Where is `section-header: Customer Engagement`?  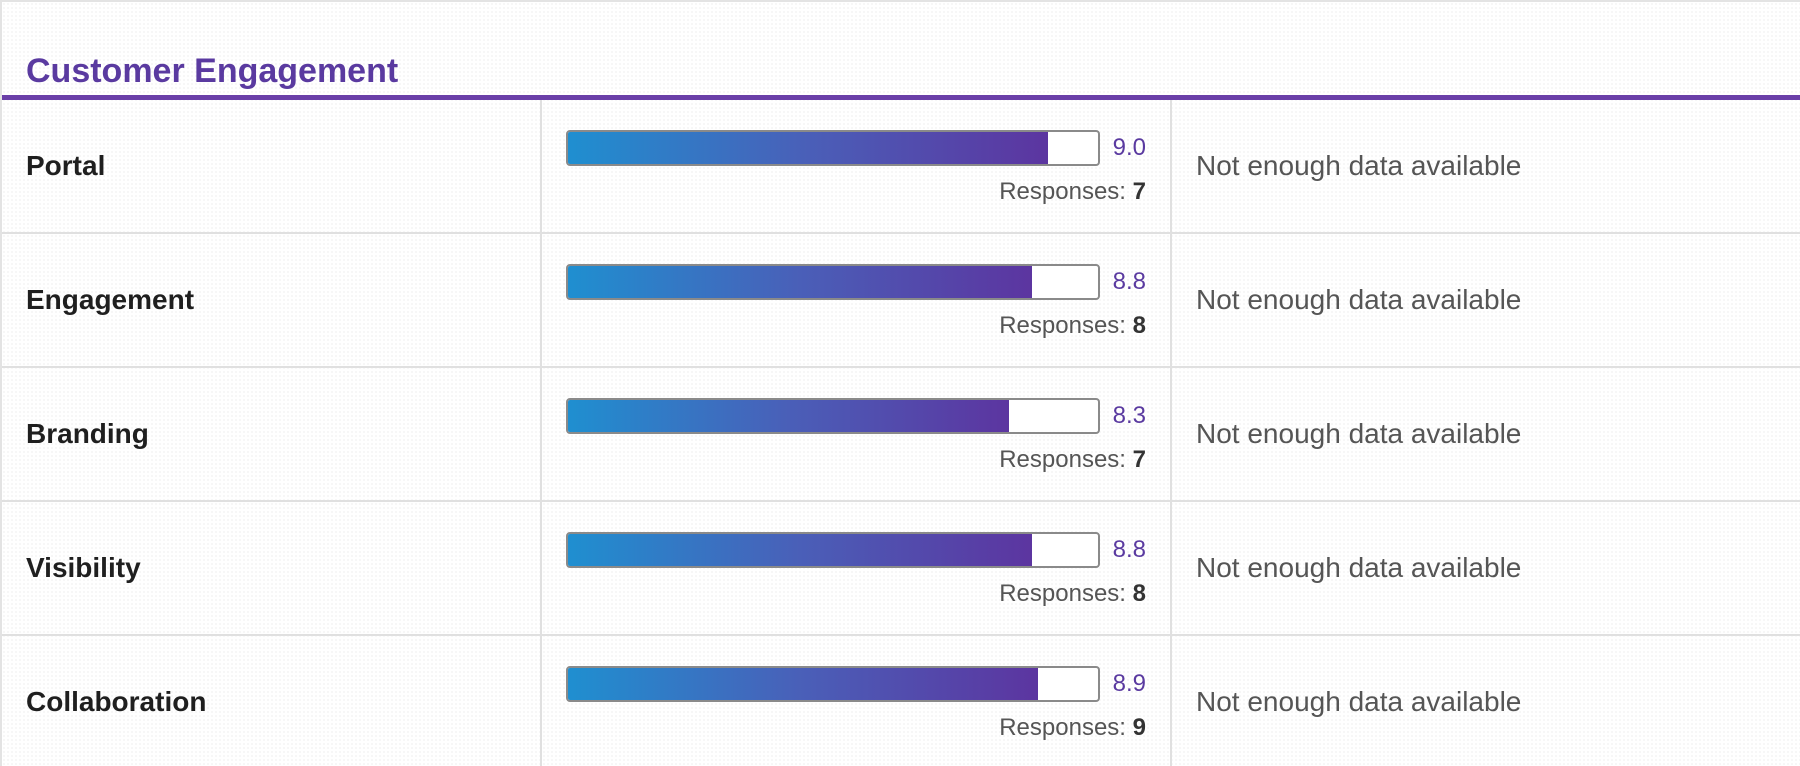
section-header: Customer Engagement is located at coordinates (901, 51).